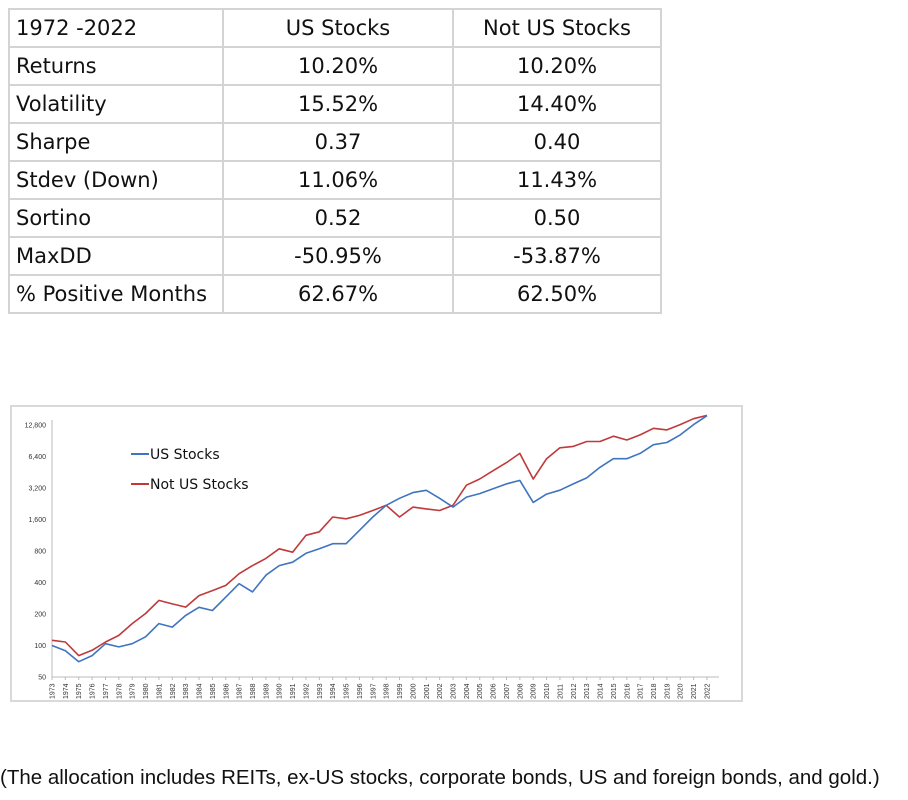  I want to click on metric-value: 11.06%, so click(338, 180).